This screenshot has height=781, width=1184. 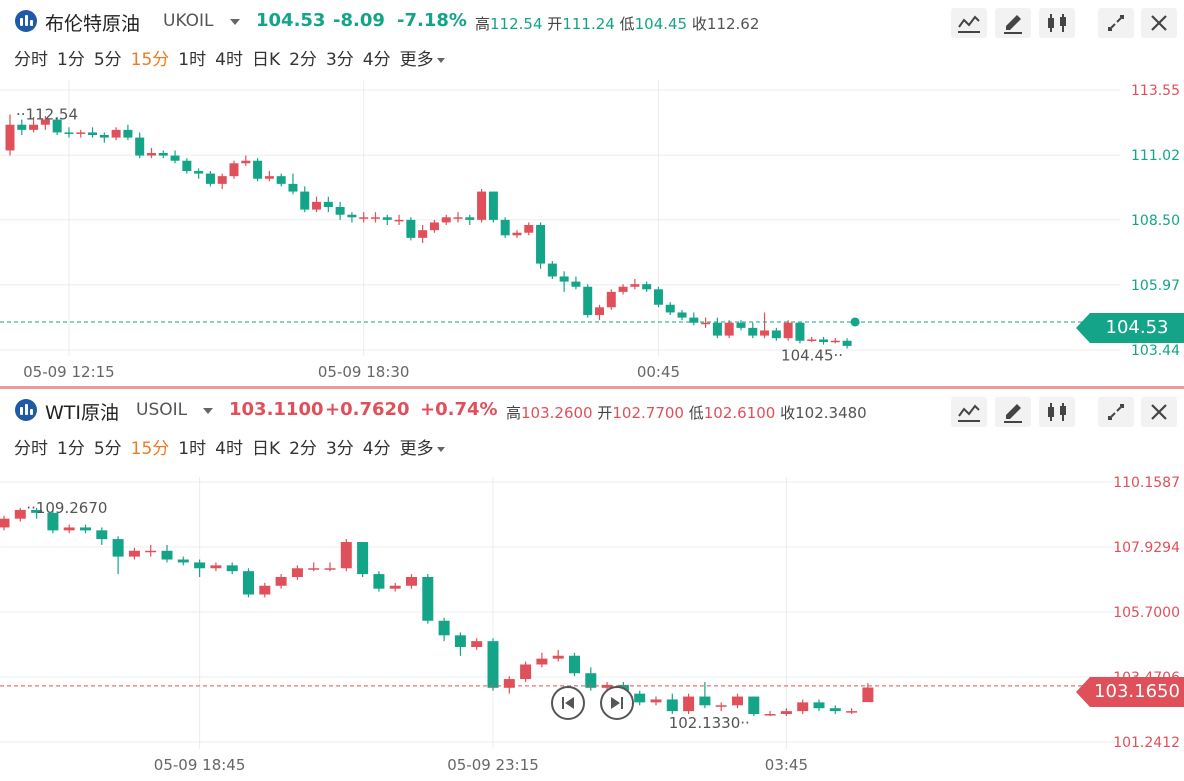 I want to click on tab-more-label: 更多, so click(x=416, y=449).